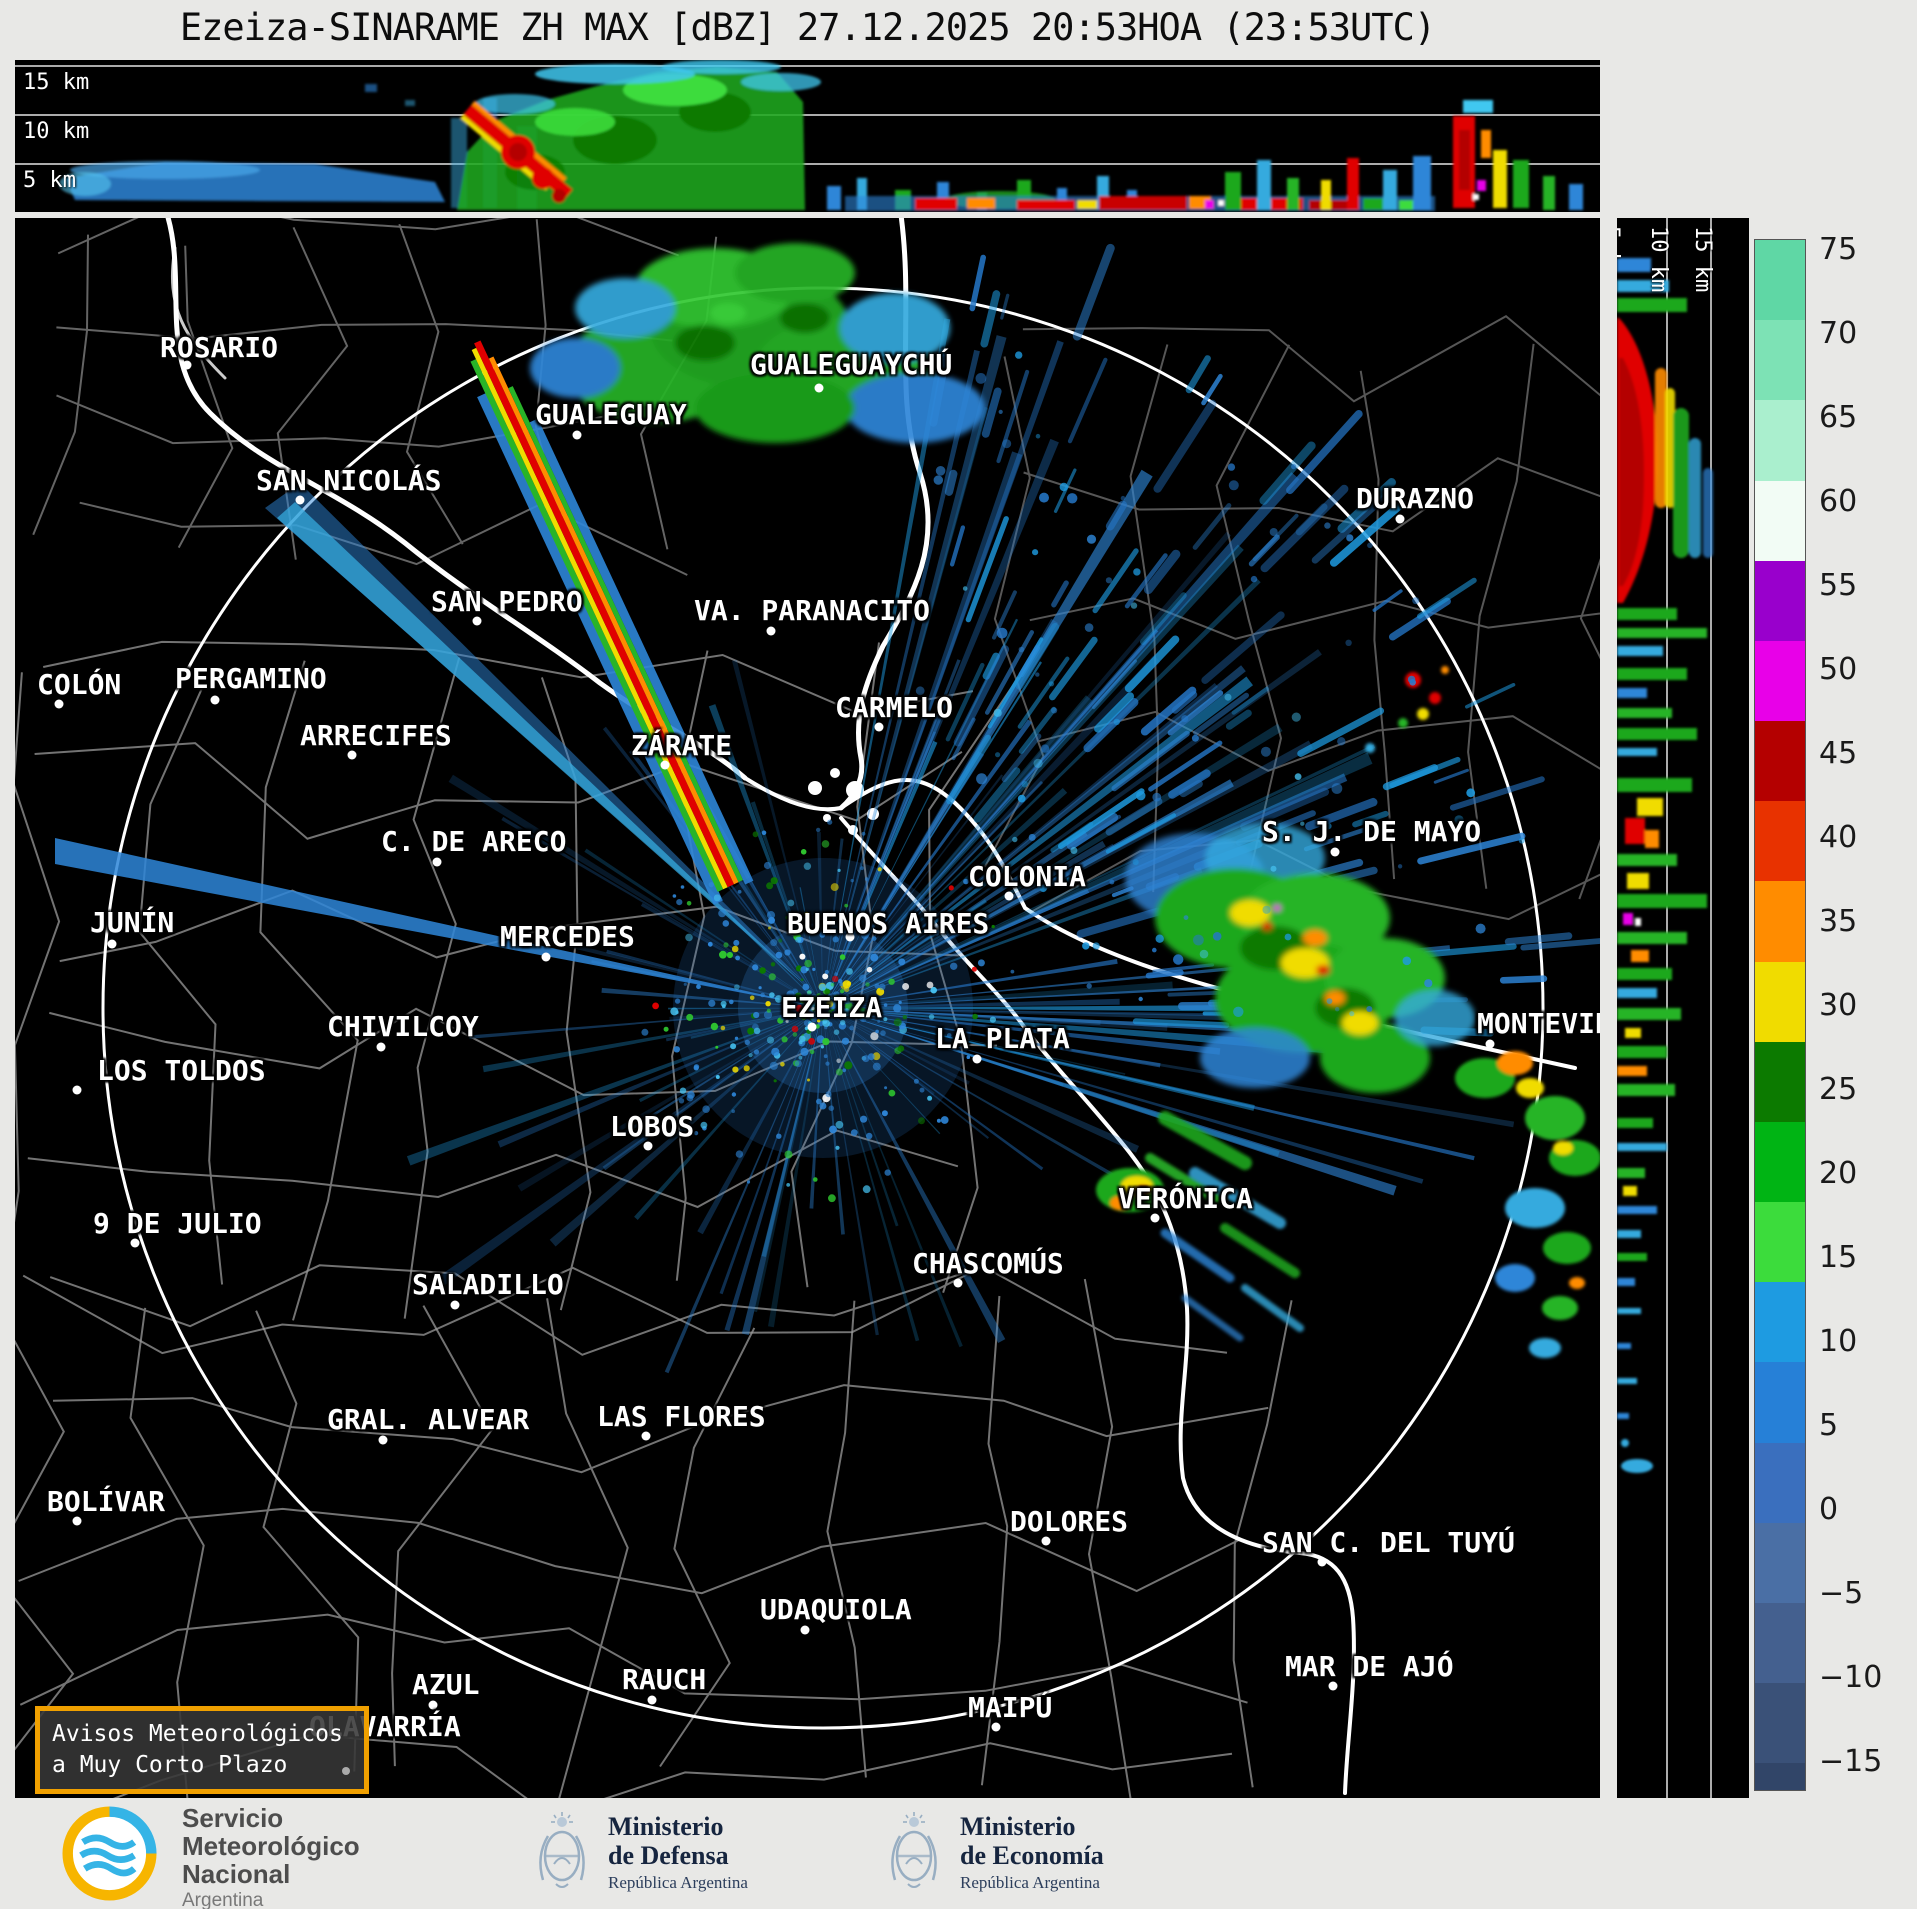  What do you see at coordinates (1834, 1012) in the screenshot?
I see `reflectivity-colorbar: 75 70 65 60 55 50 45 40 35 30 25 20 15 10 5 0 −5 −10 −15` at bounding box center [1834, 1012].